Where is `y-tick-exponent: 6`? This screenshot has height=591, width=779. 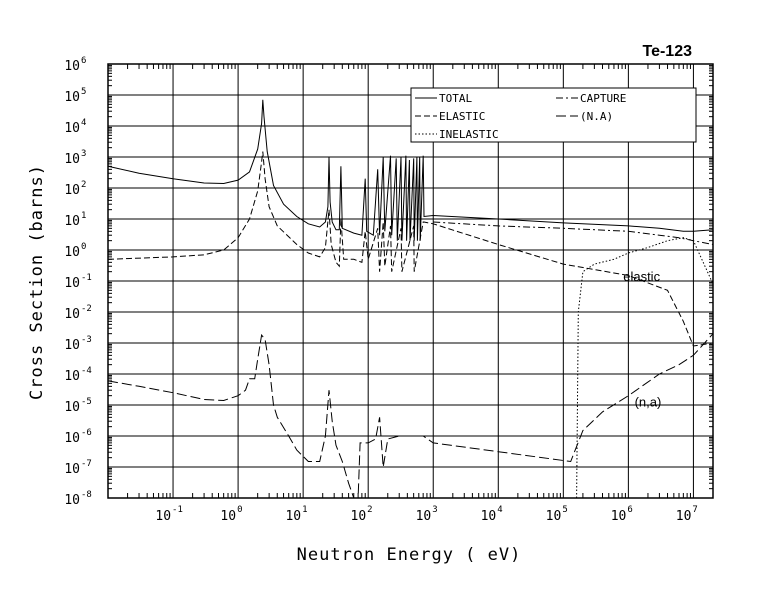 y-tick-exponent: 6 is located at coordinates (83, 61).